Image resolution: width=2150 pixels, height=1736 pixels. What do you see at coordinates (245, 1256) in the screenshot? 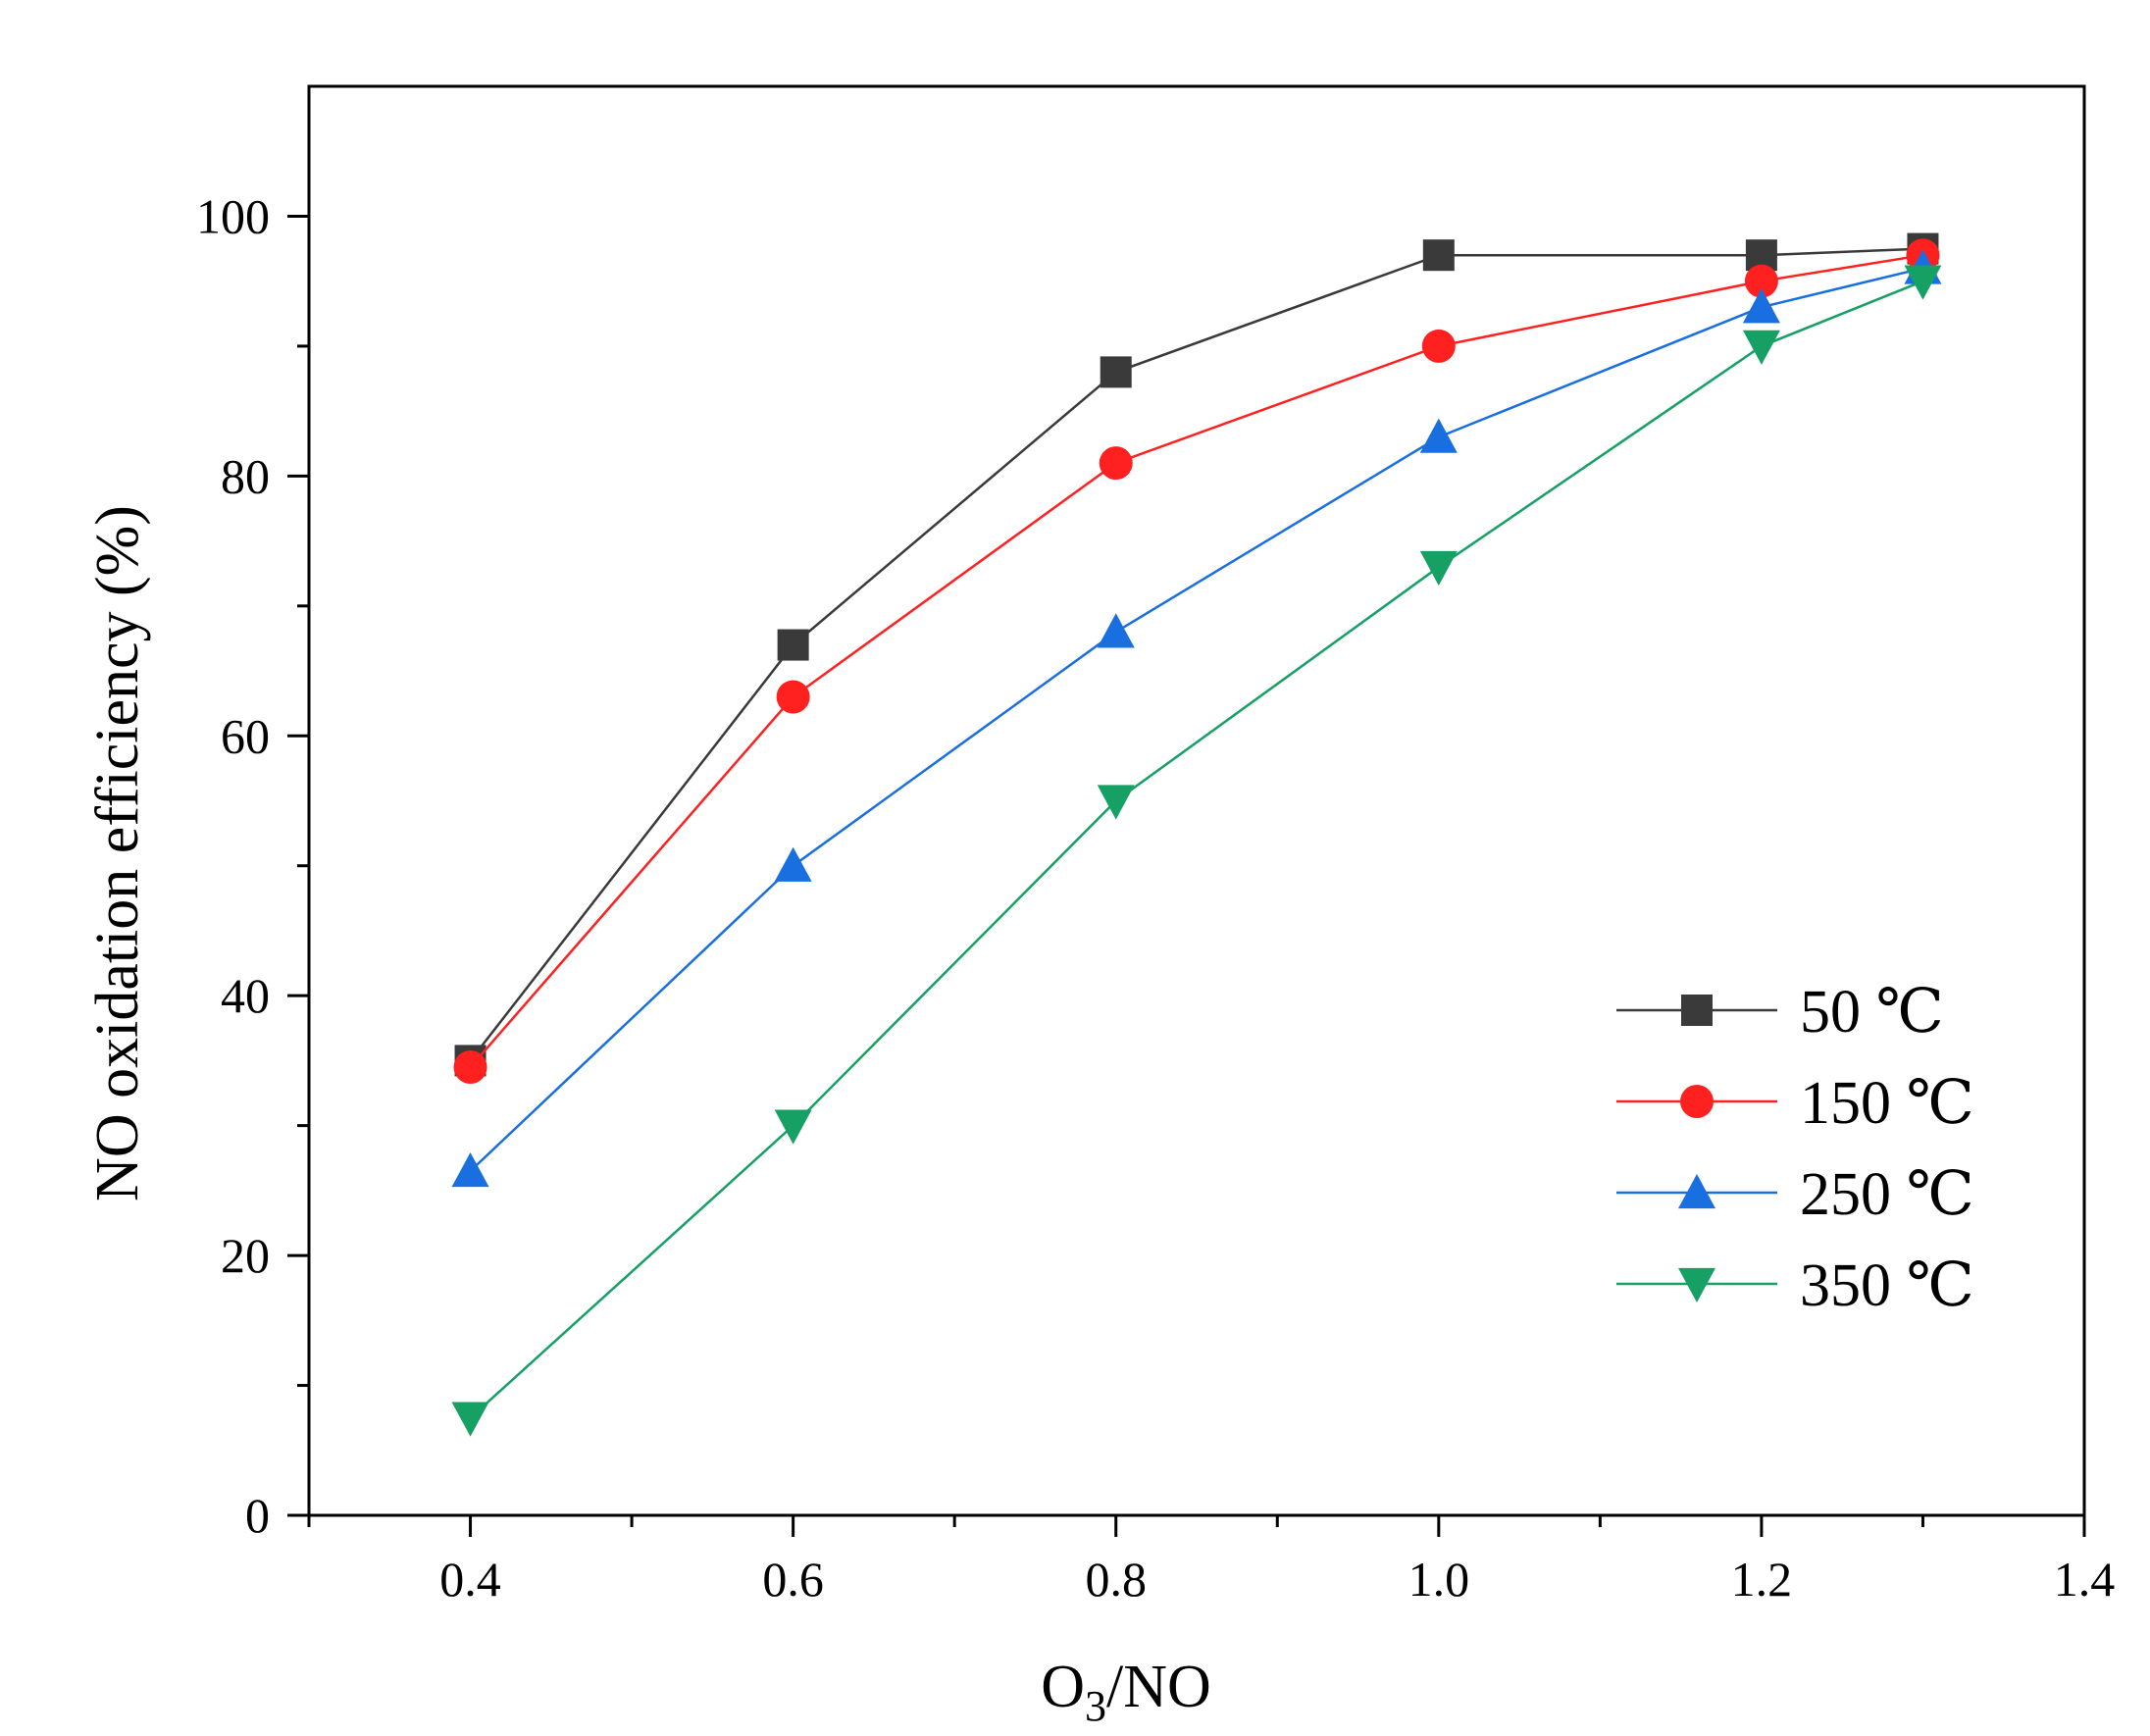
I see `y-tick-label: 20` at bounding box center [245, 1256].